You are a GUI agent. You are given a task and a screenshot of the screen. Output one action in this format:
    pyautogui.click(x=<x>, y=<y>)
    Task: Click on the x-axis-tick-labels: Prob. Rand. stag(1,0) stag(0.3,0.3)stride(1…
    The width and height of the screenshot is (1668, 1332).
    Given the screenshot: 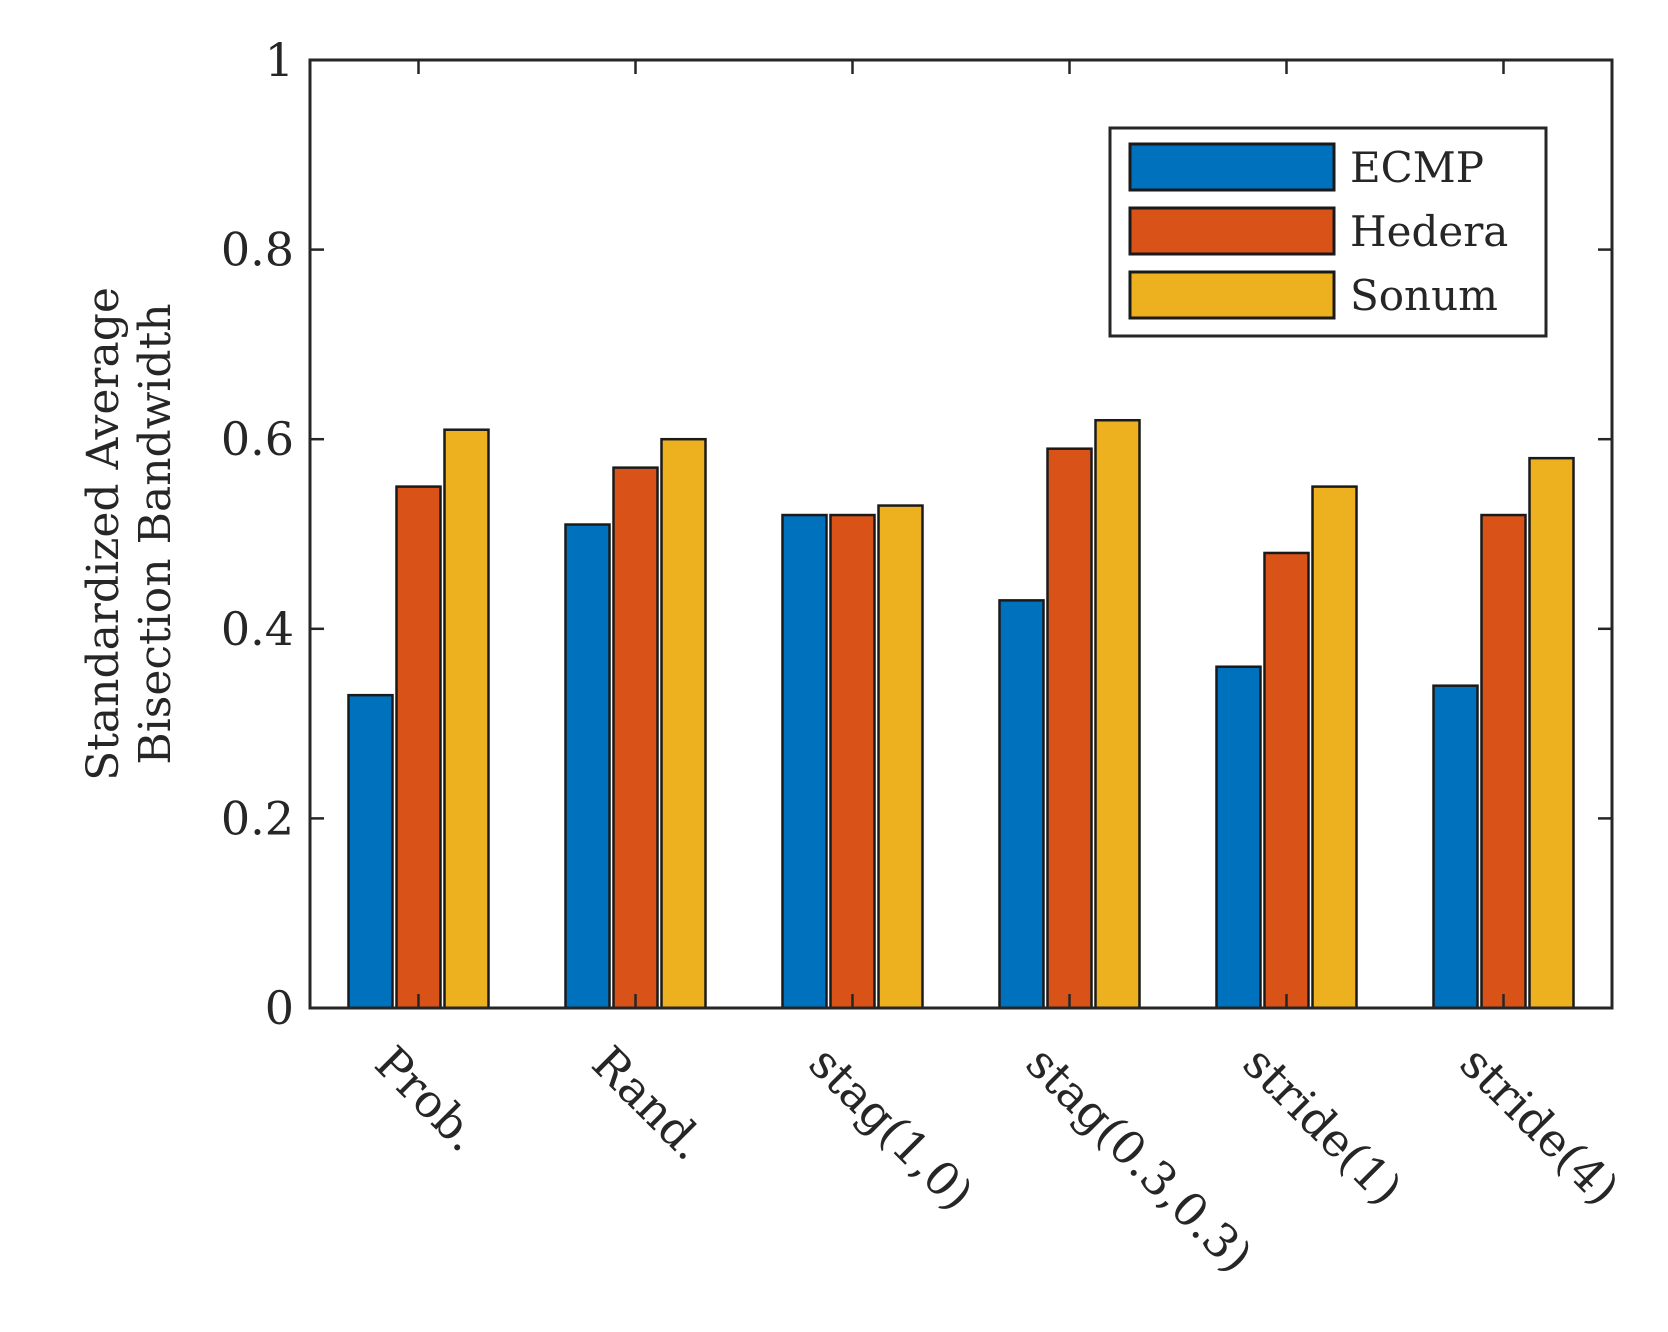 What is the action you would take?
    pyautogui.click(x=997, y=1159)
    